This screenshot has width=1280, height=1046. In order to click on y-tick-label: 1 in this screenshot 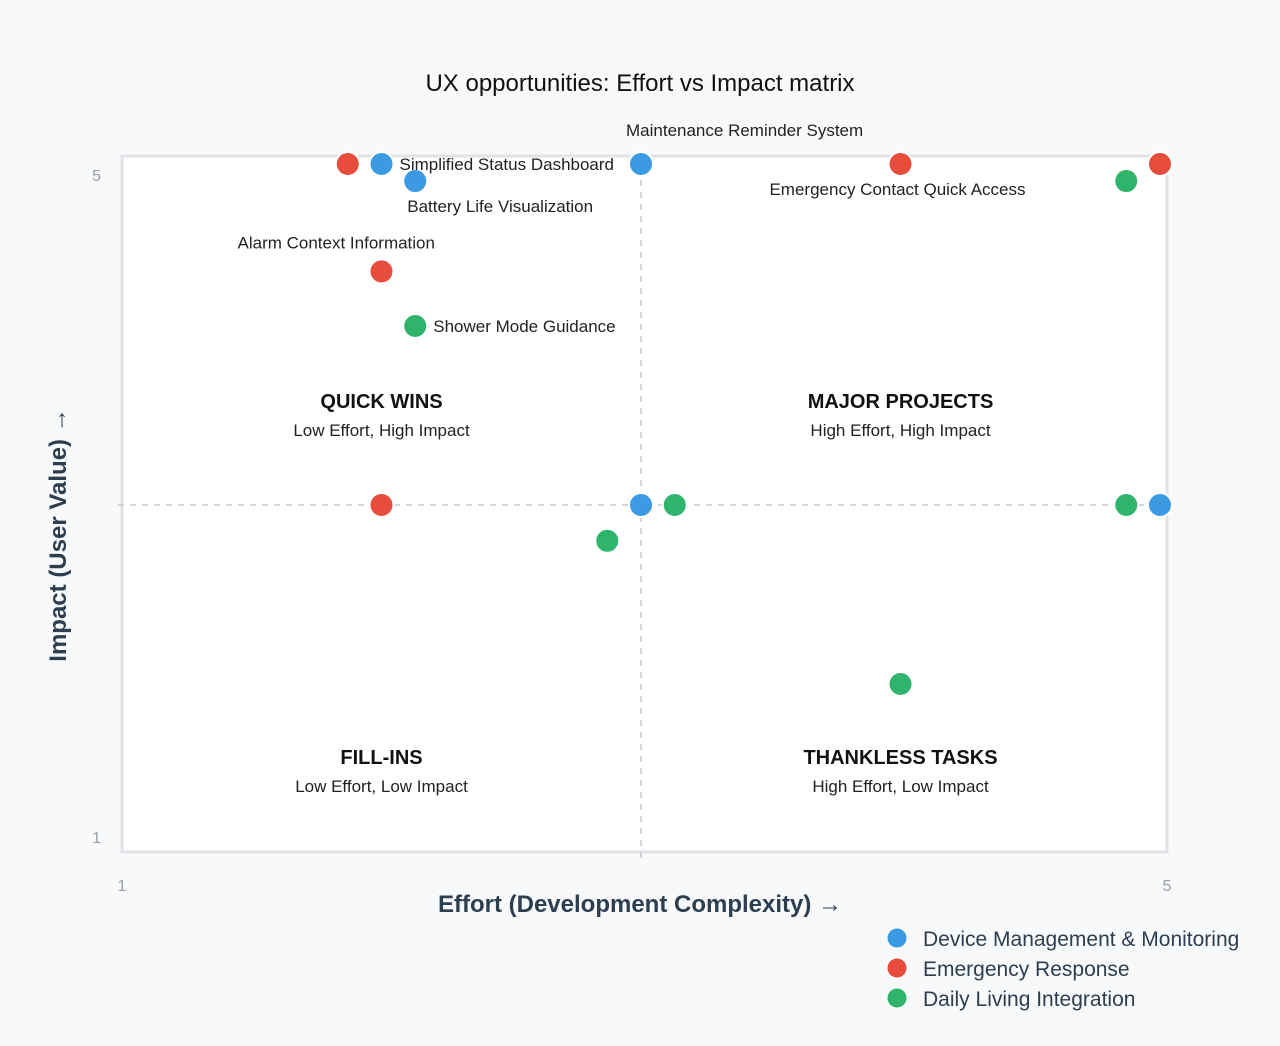, I will do `click(96, 838)`.